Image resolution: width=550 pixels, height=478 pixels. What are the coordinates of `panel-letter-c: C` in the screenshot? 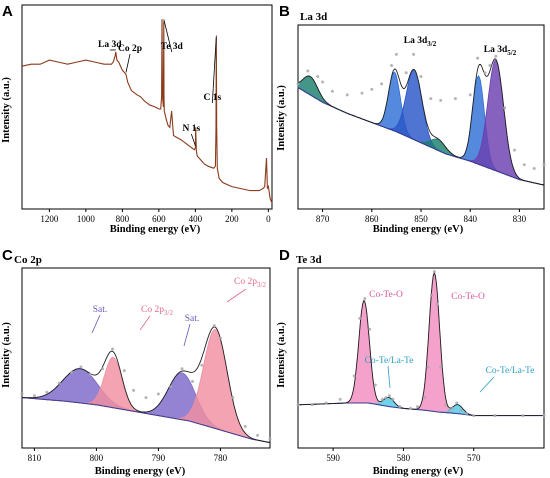 It's located at (7, 255).